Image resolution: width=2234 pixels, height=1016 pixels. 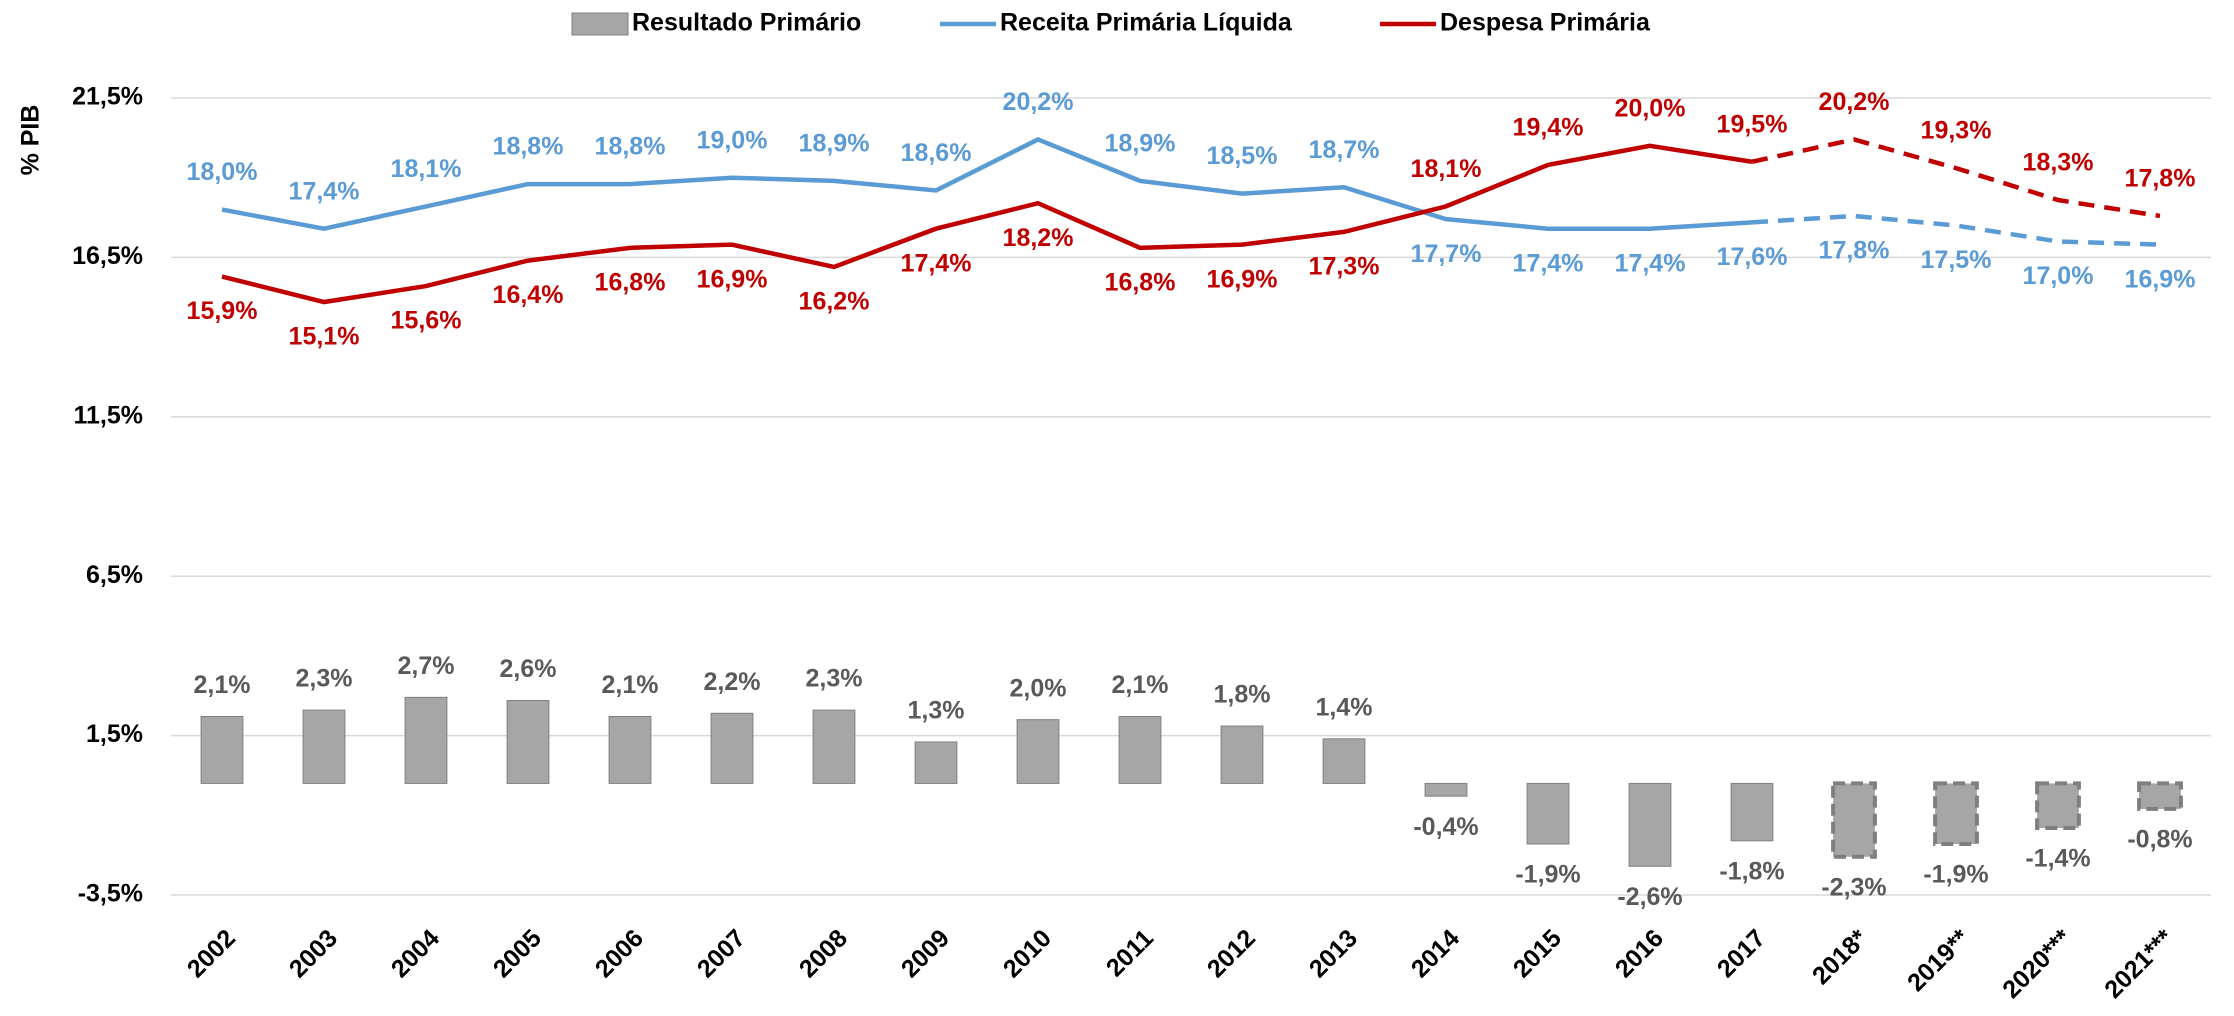 I want to click on data-label: 2,2%, so click(x=732, y=682).